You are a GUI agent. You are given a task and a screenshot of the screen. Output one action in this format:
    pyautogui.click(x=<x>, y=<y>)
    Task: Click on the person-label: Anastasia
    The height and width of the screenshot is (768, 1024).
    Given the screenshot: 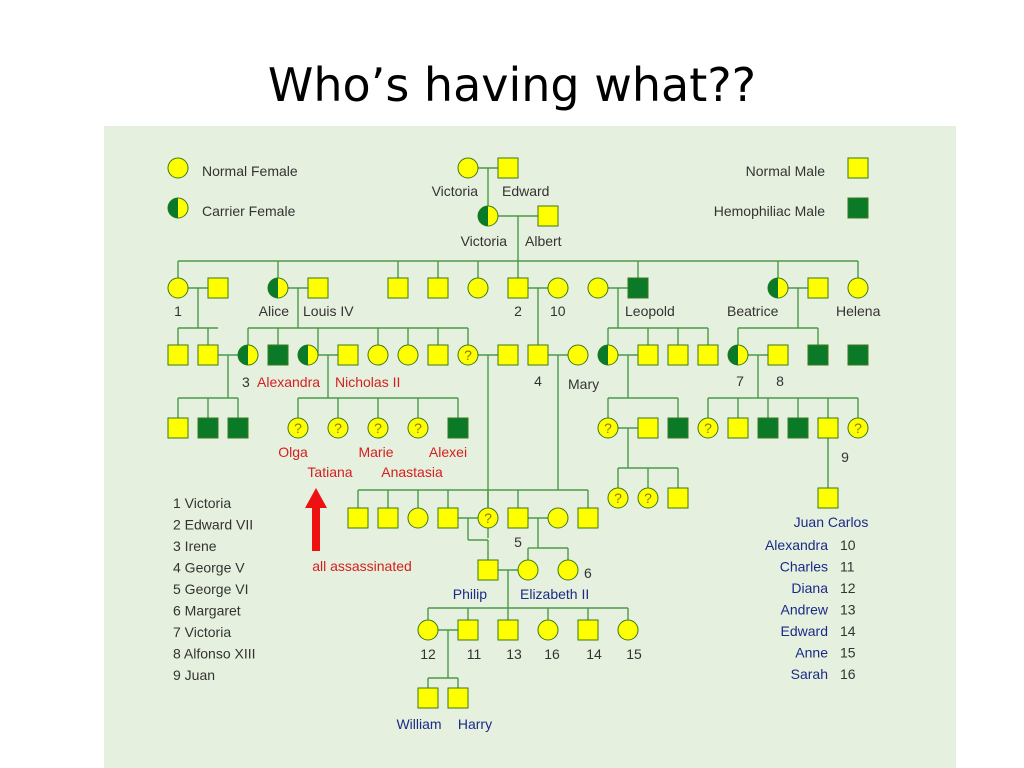 What is the action you would take?
    pyautogui.click(x=412, y=472)
    